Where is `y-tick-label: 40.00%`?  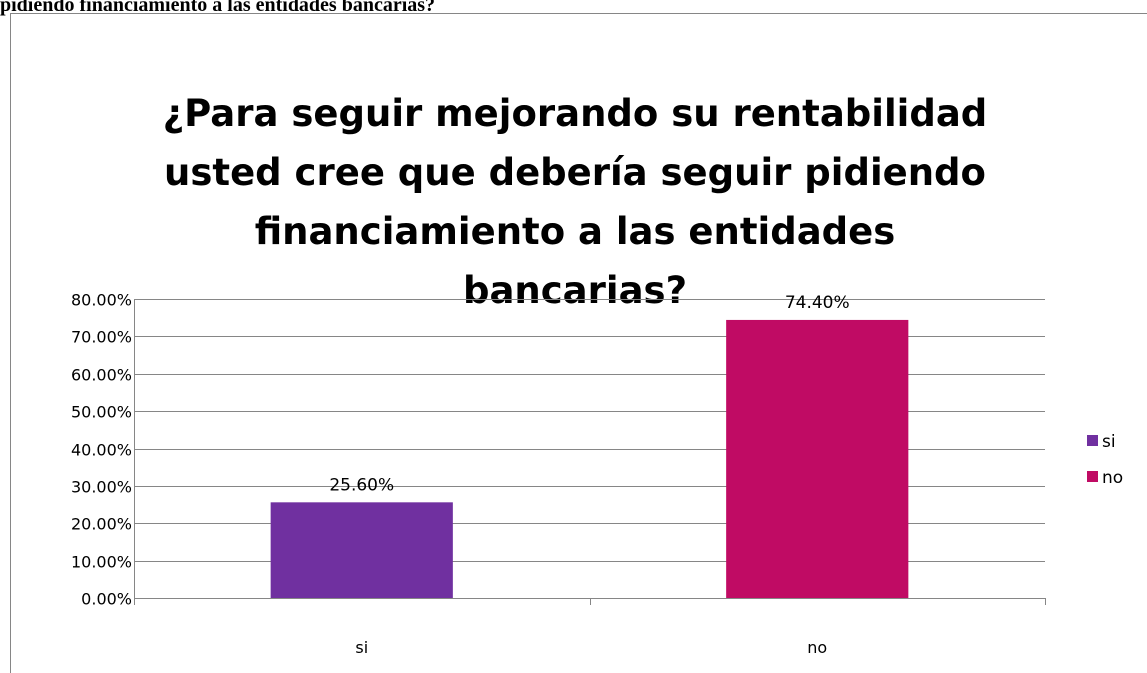 y-tick-label: 40.00% is located at coordinates (101, 450).